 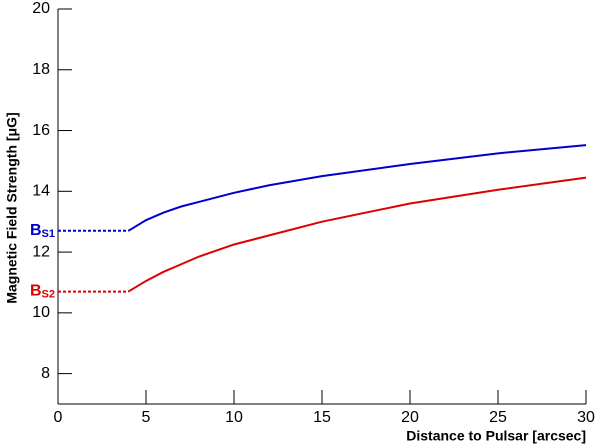 I want to click on y-tick-label: 8, so click(x=45, y=373).